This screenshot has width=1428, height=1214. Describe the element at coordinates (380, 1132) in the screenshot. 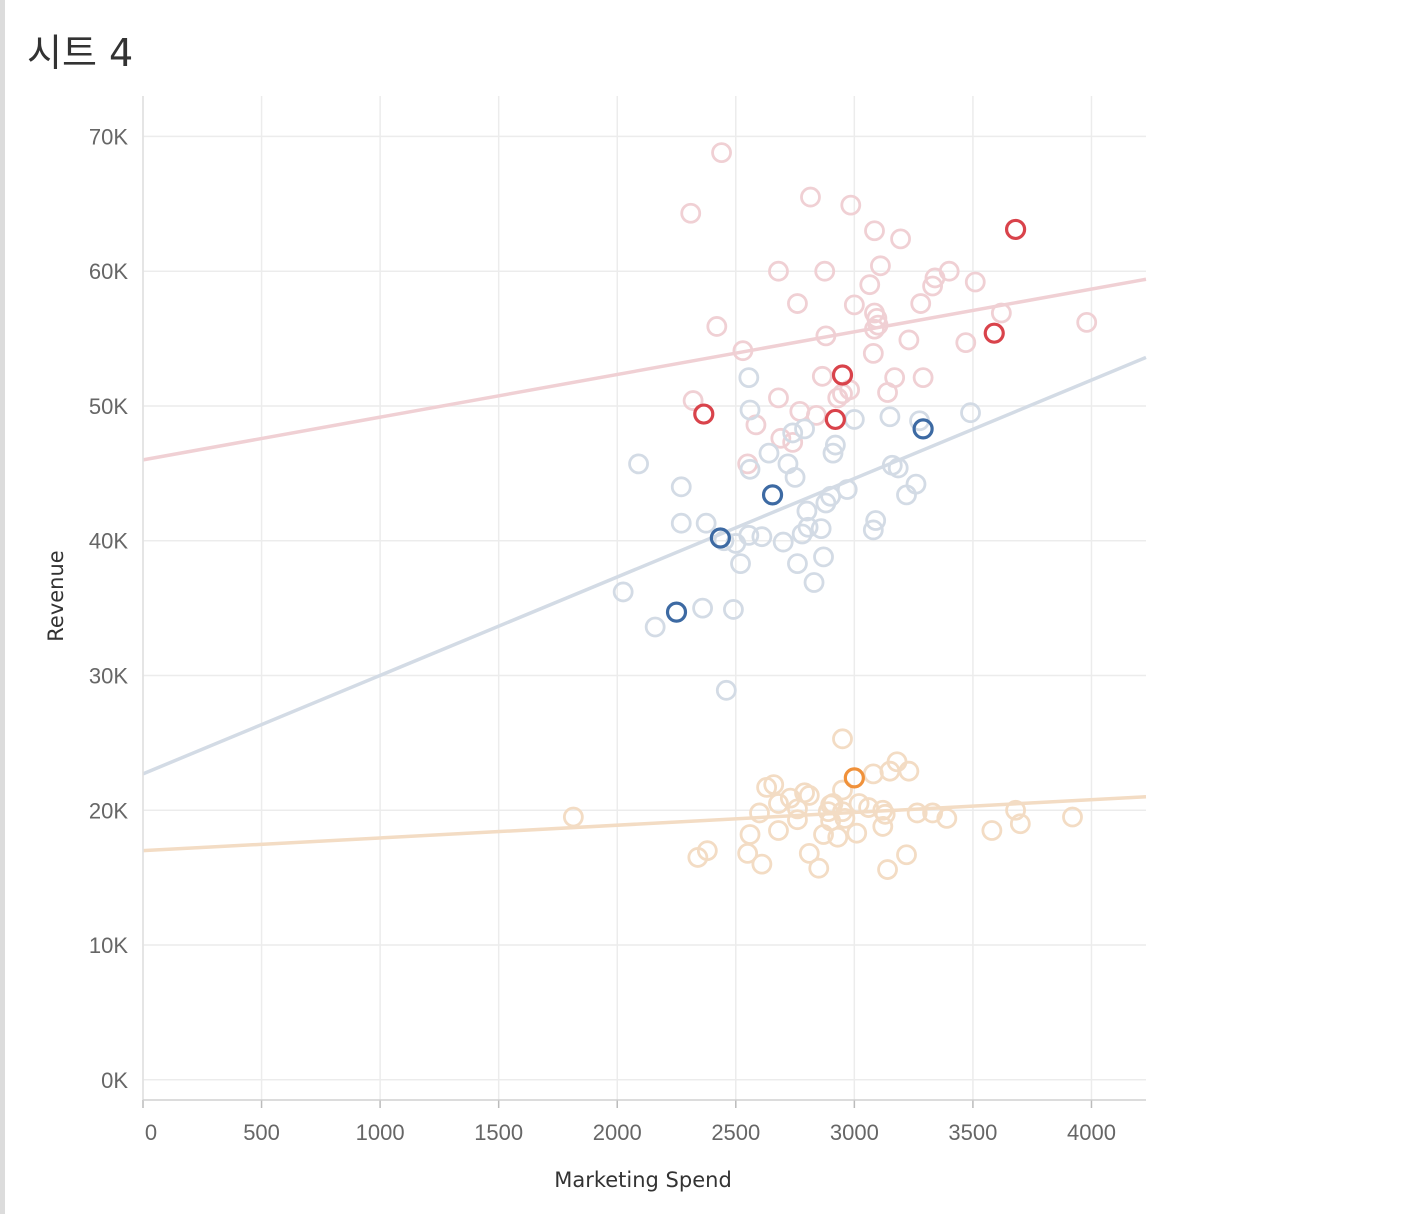

I see `x-tick-label: 1000` at that location.